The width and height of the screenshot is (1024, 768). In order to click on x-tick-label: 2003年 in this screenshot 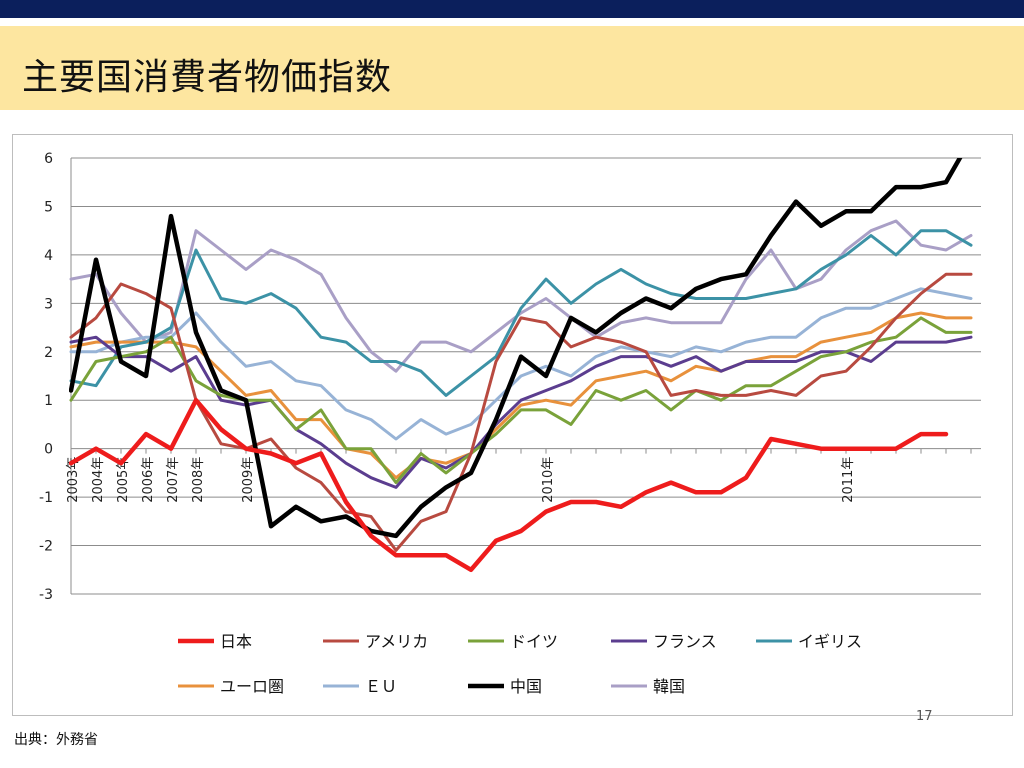, I will do `click(73, 480)`.